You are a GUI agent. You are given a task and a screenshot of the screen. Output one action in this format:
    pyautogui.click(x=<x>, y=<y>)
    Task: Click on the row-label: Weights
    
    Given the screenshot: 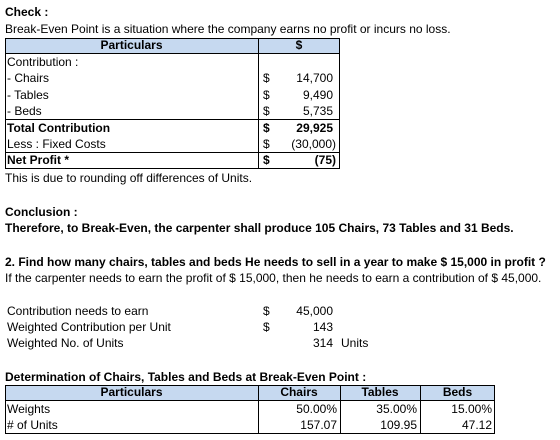 What is the action you would take?
    pyautogui.click(x=29, y=409)
    